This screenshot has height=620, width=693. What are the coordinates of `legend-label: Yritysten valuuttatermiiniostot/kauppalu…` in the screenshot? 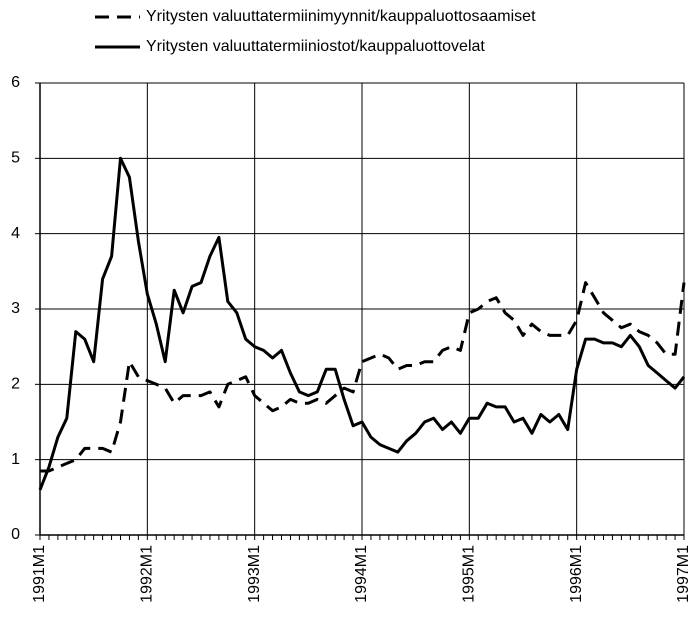 It's located at (315, 46).